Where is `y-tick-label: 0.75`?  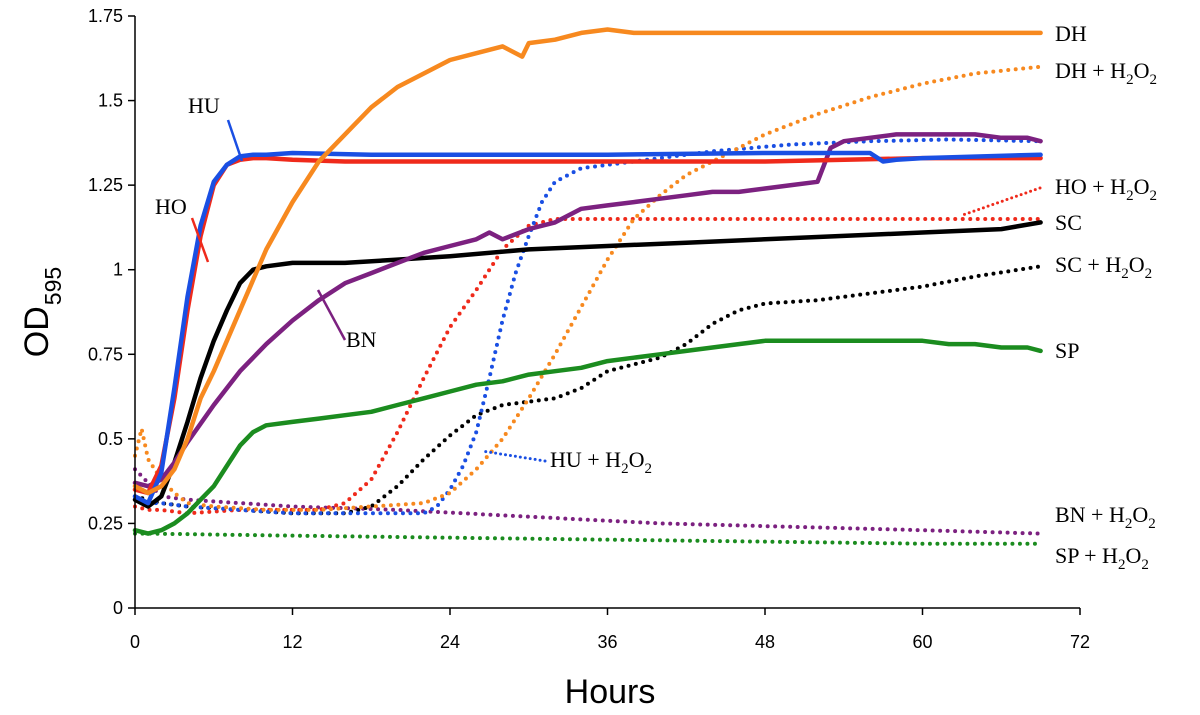 y-tick-label: 0.75 is located at coordinates (105, 354).